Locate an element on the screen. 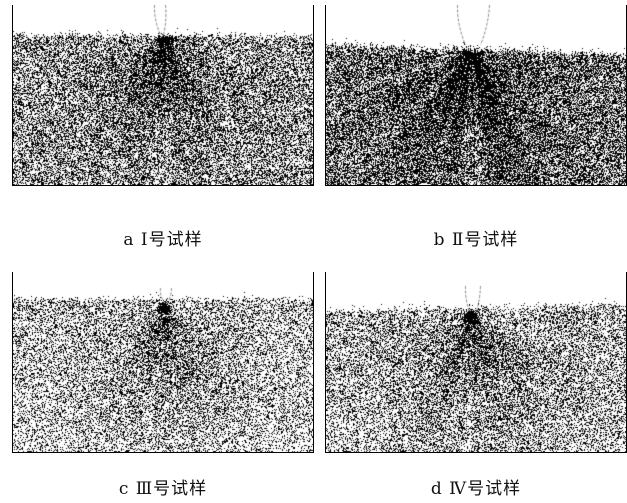 This screenshot has width=627, height=503. caption-c: c Ⅲ号试样 is located at coordinates (163, 489).